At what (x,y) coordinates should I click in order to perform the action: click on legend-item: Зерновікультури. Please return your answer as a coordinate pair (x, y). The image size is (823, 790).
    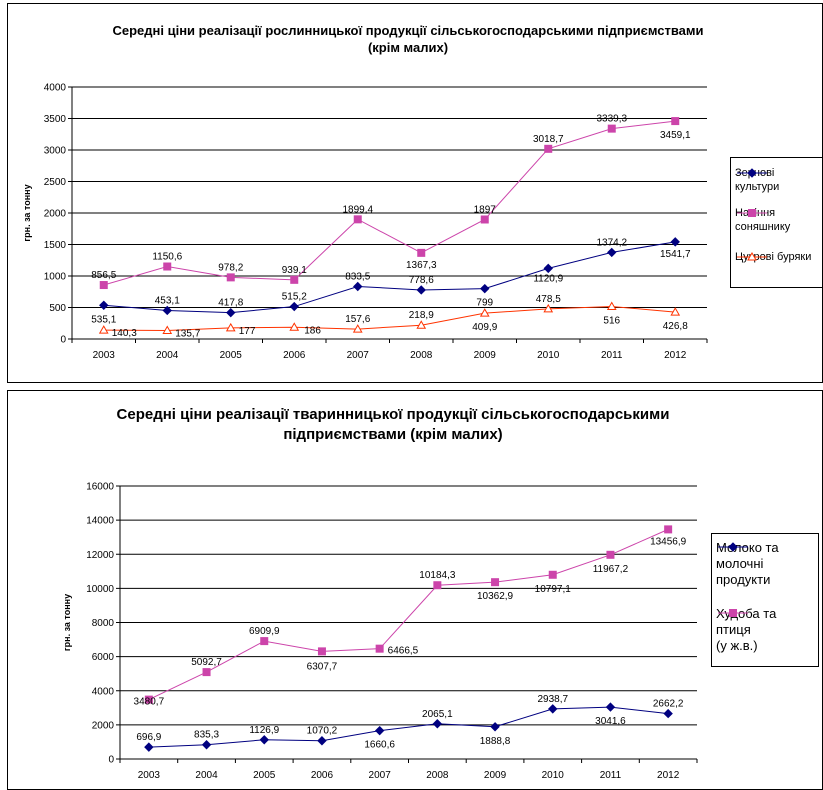
    Looking at the image, I should click on (757, 180).